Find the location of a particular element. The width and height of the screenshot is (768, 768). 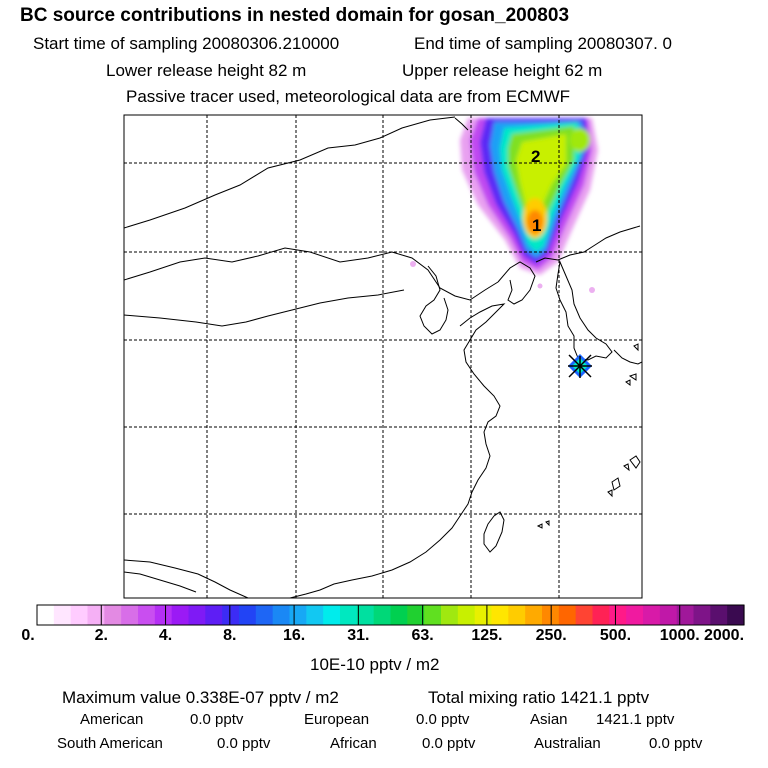

colorbar-tick-label: 125. is located at coordinates (487, 635).